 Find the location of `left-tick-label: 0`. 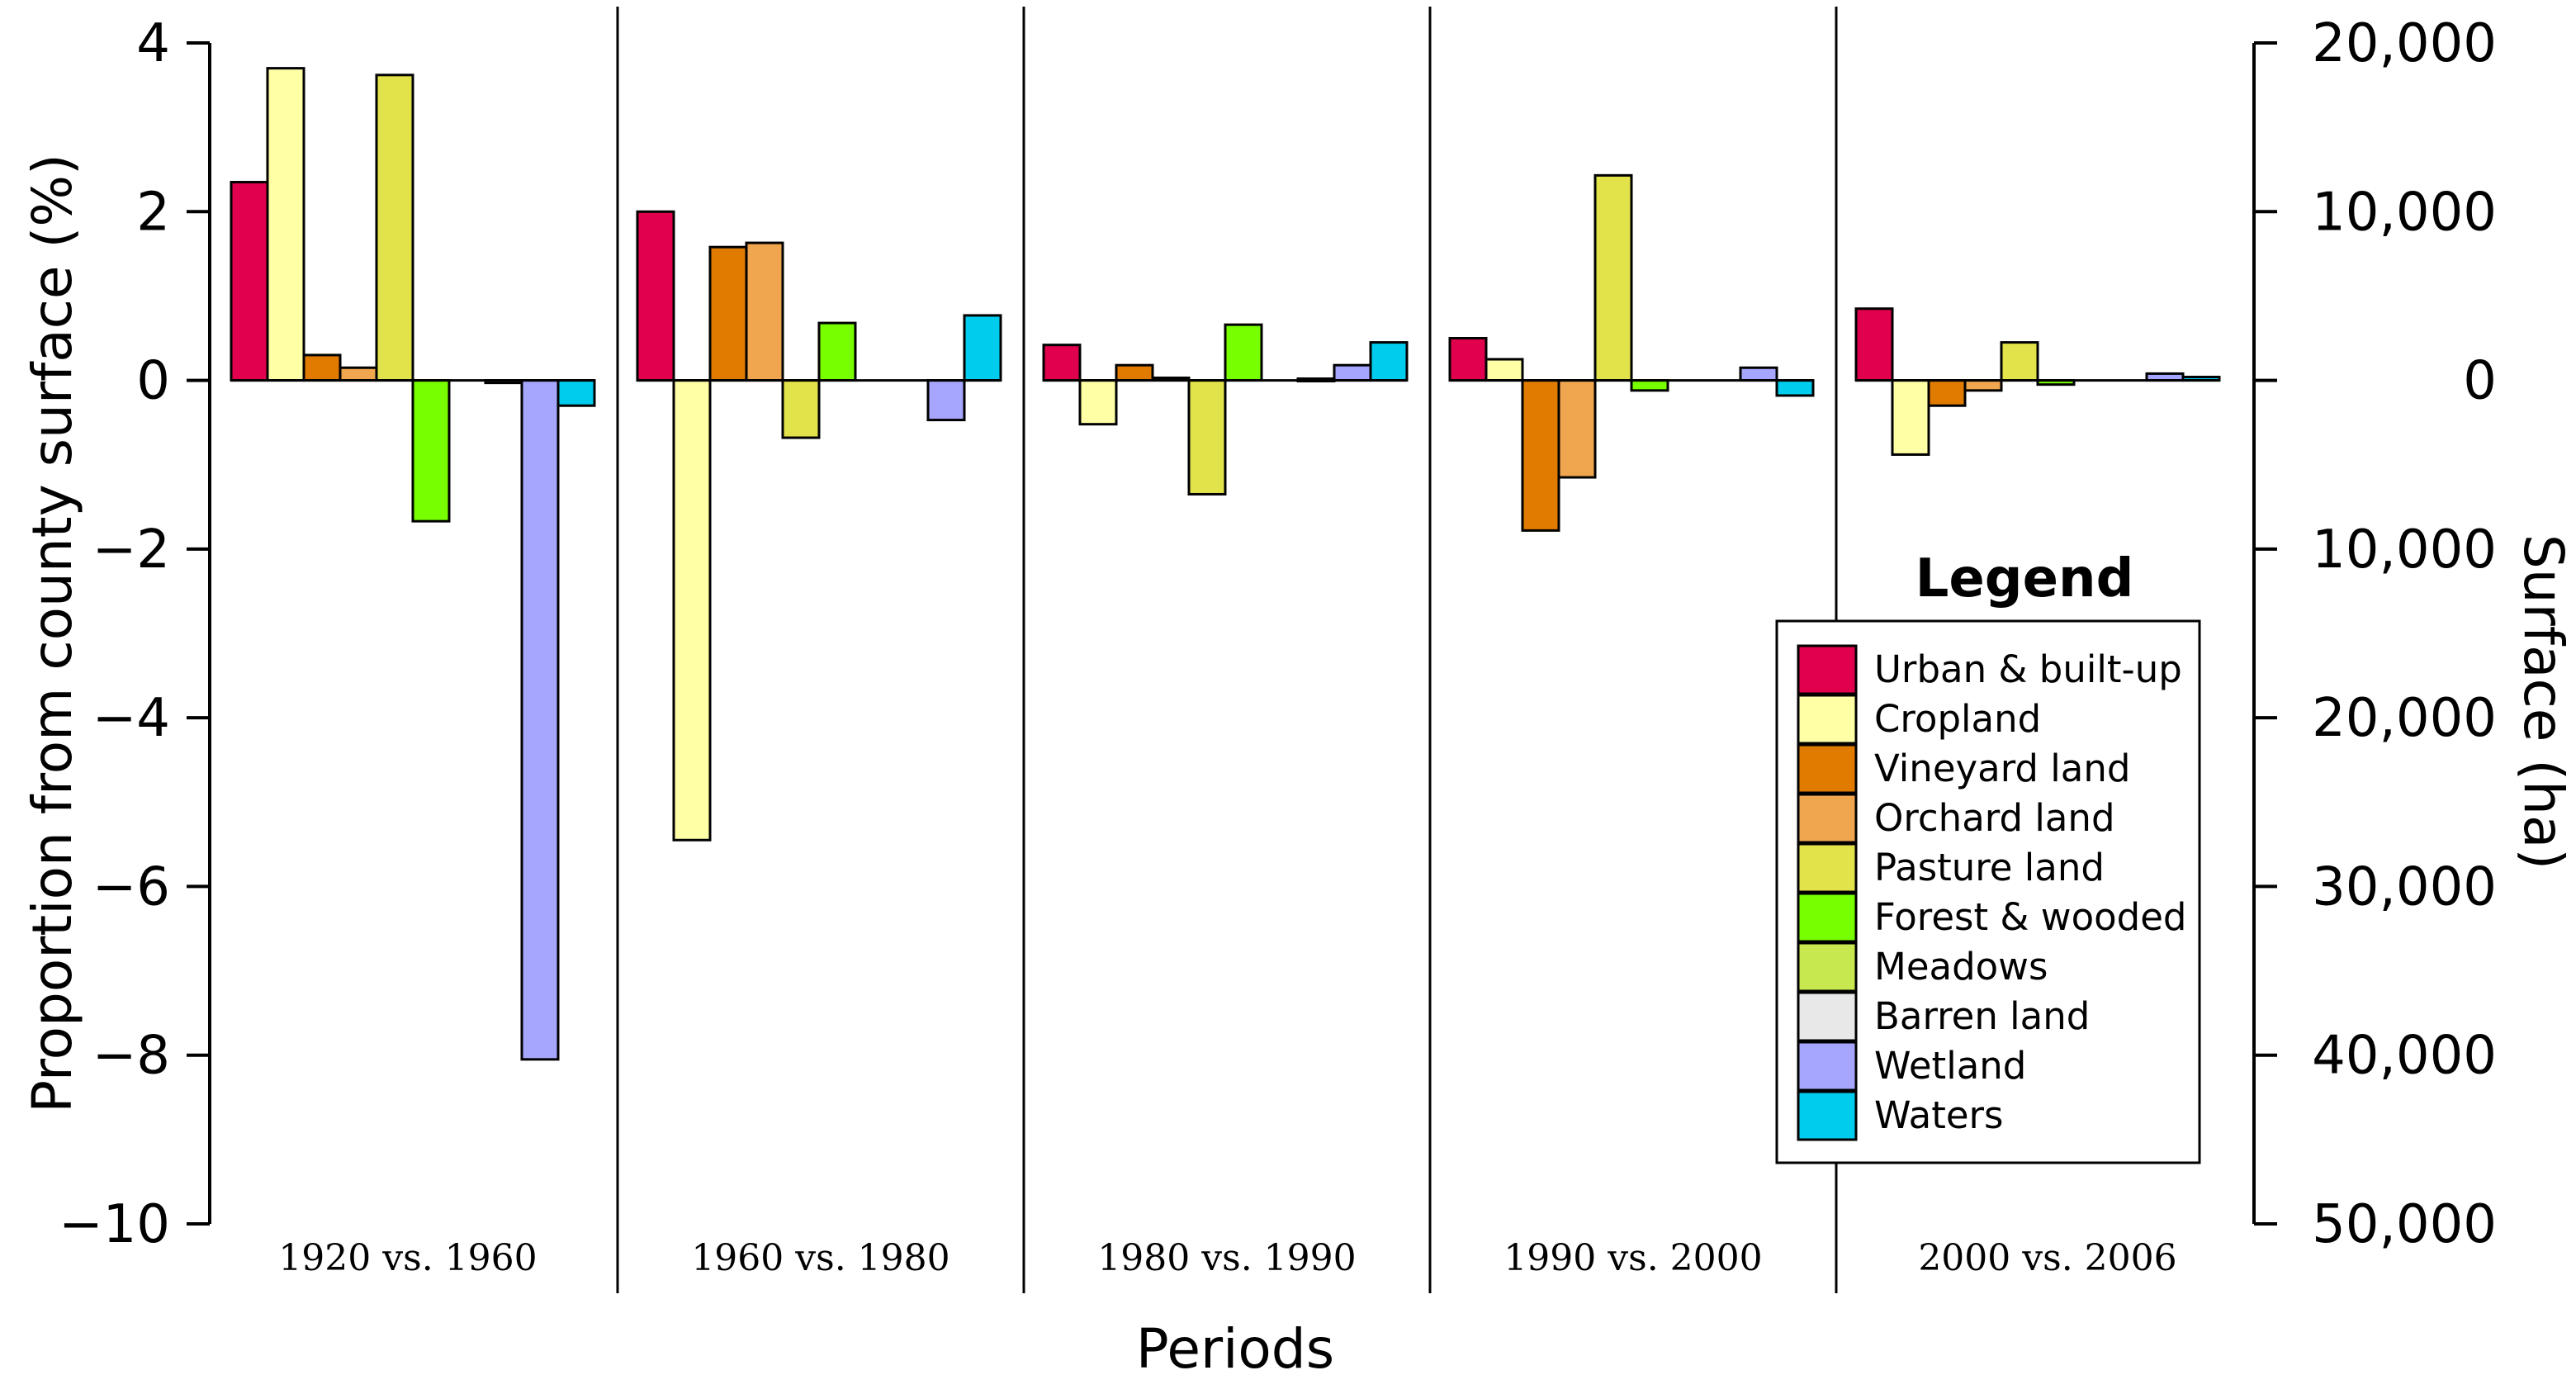

left-tick-label: 0 is located at coordinates (153, 382).